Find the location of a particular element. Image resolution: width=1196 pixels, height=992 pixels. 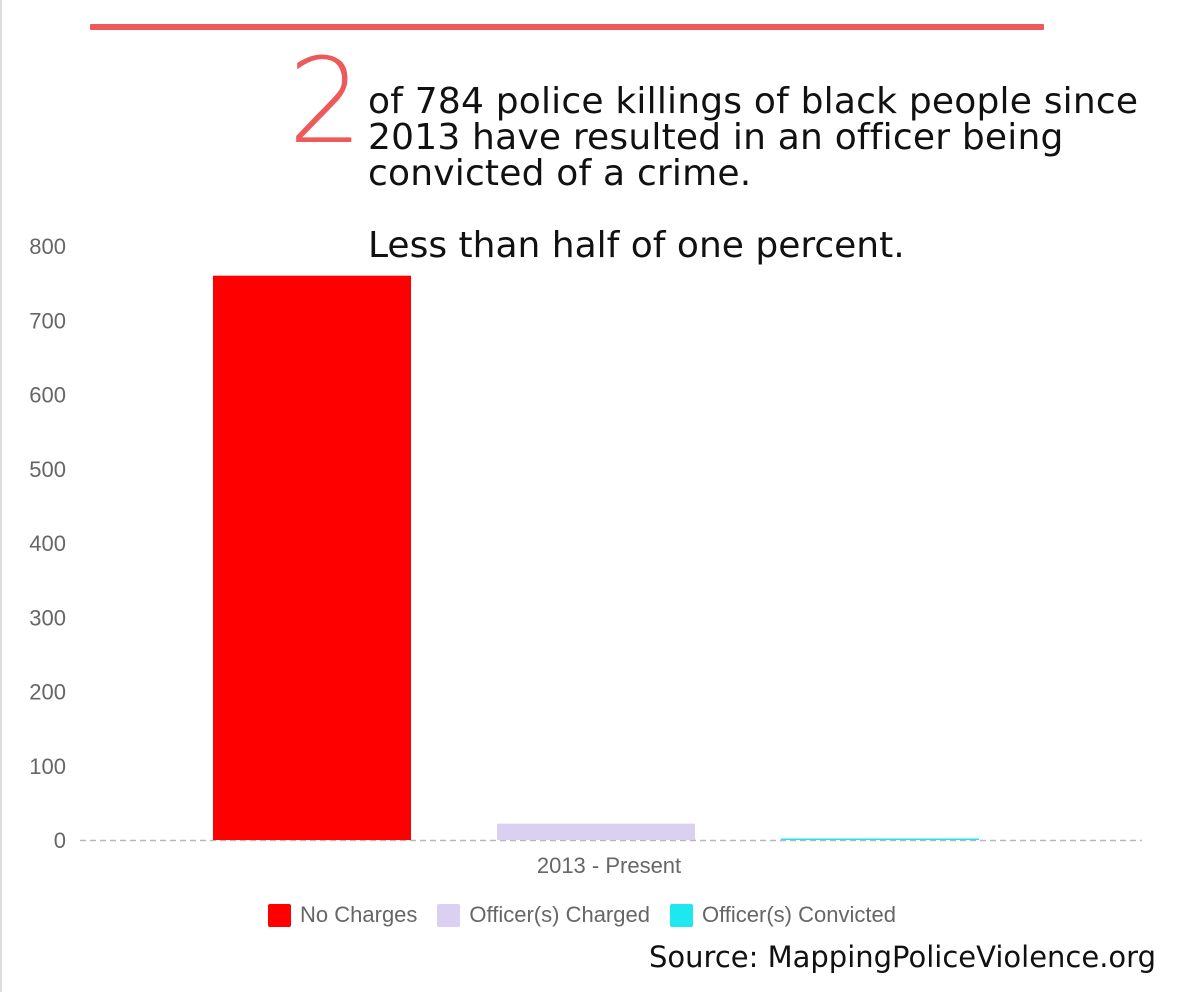

source-credit: Source: MappingPoliceViolence.org is located at coordinates (902, 957).